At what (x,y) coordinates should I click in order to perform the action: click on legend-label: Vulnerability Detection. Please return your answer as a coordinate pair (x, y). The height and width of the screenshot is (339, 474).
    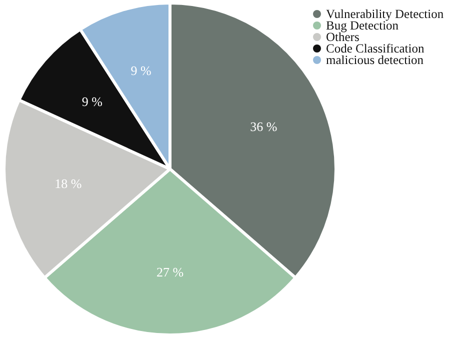
    Looking at the image, I should click on (385, 14).